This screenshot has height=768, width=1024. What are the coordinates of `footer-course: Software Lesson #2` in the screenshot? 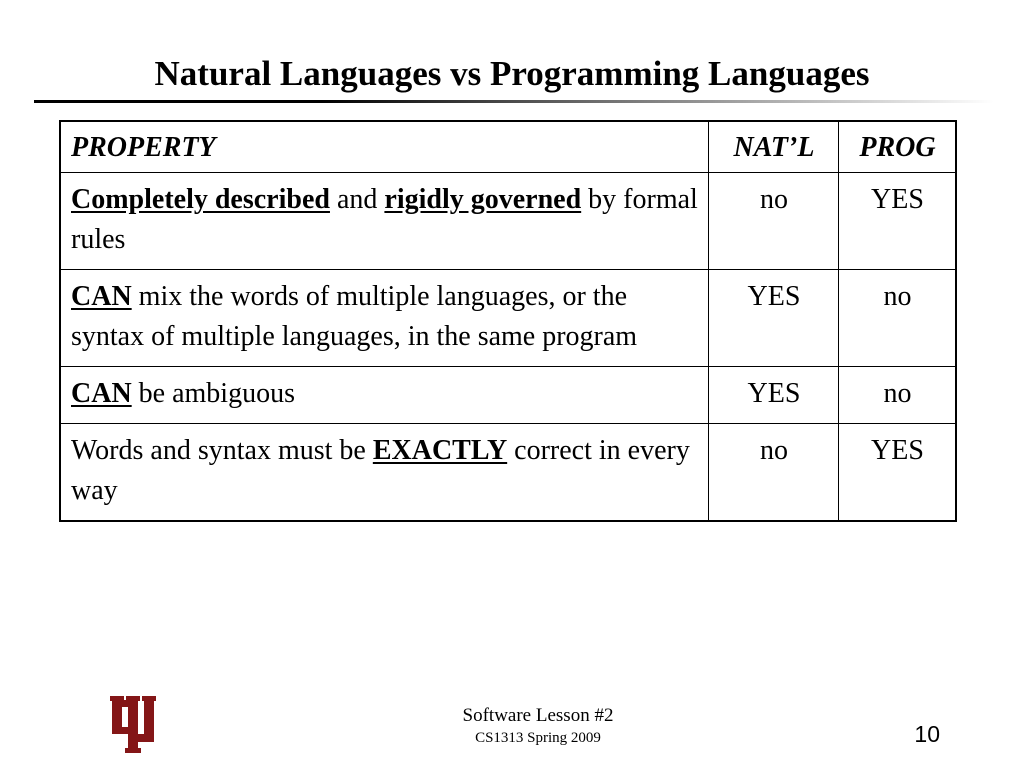 It's located at (538, 715).